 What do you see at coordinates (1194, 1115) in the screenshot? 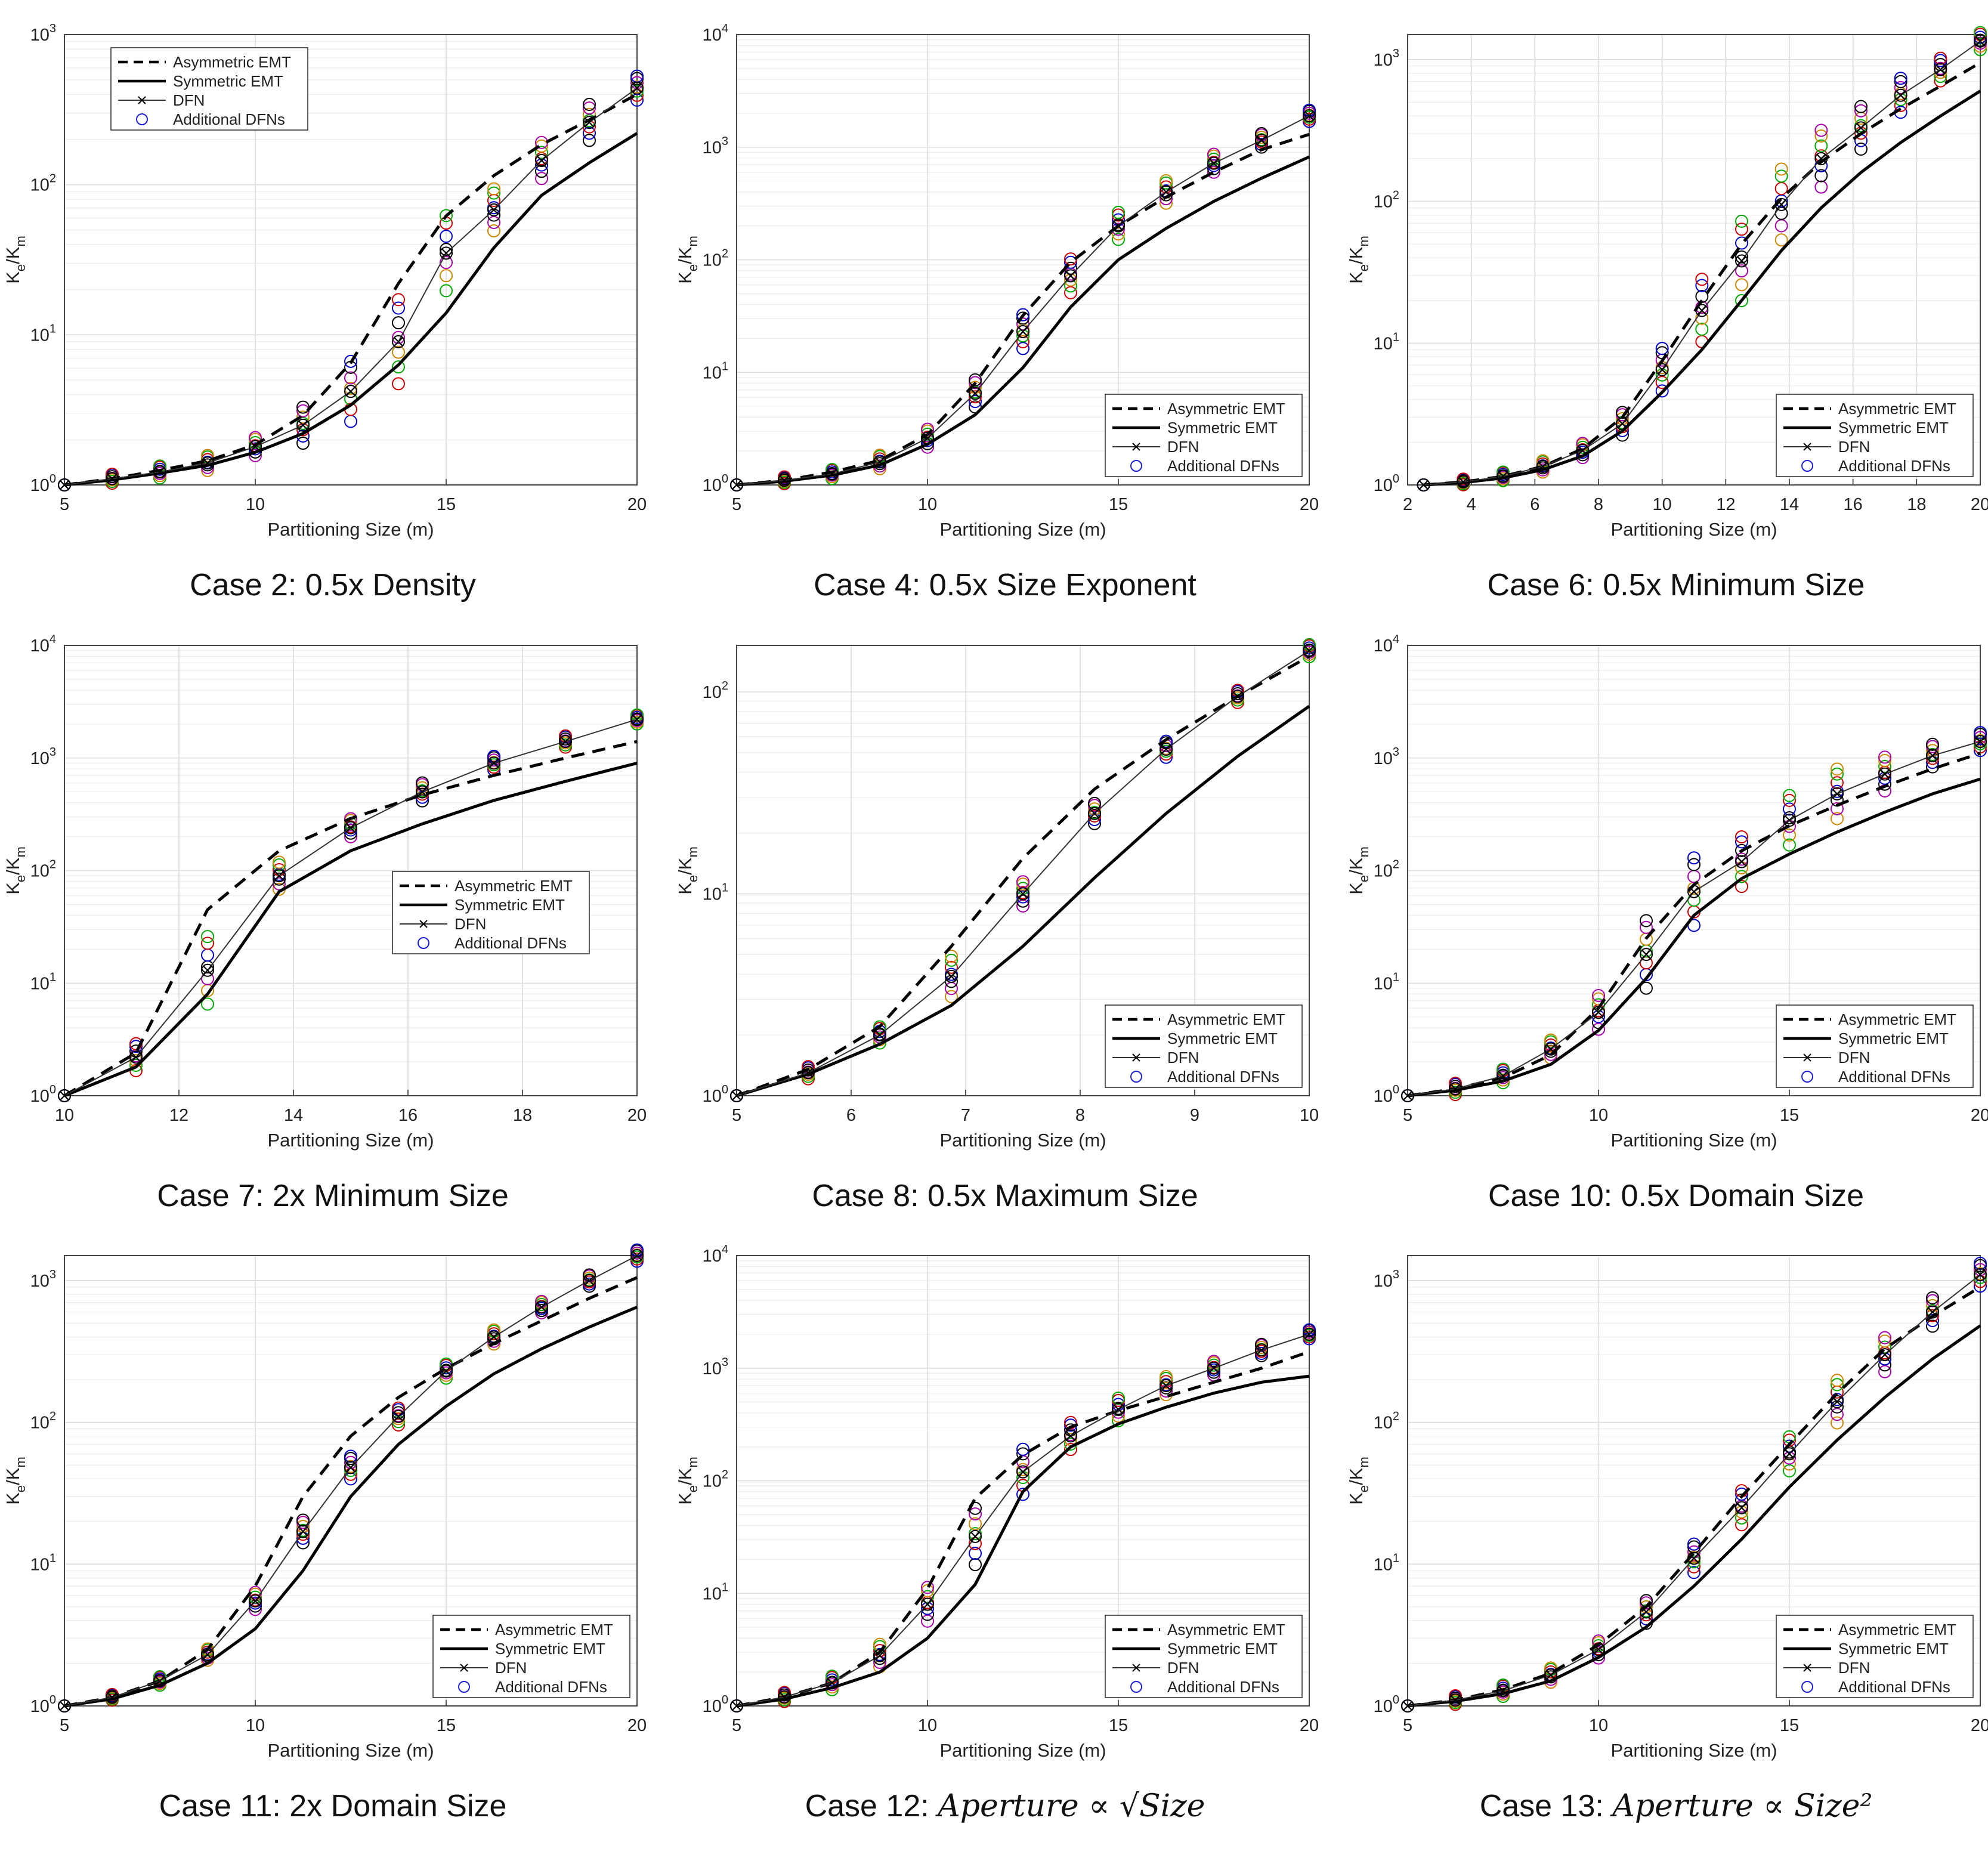
I see `x-tick-label: 9` at bounding box center [1194, 1115].